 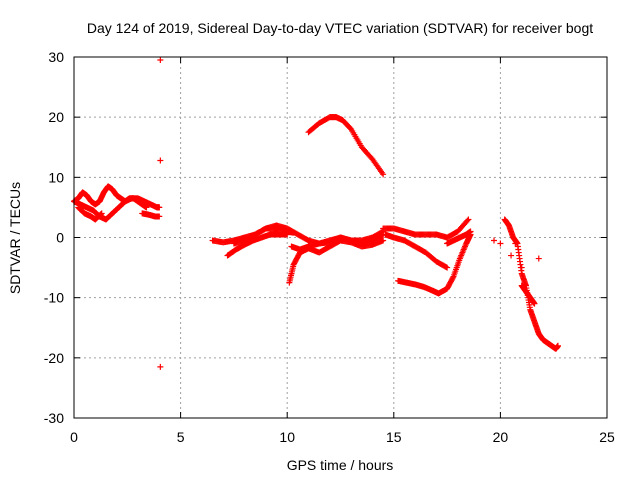 I want to click on y-axis-label: SDTVAR / TECUs, so click(x=15, y=238).